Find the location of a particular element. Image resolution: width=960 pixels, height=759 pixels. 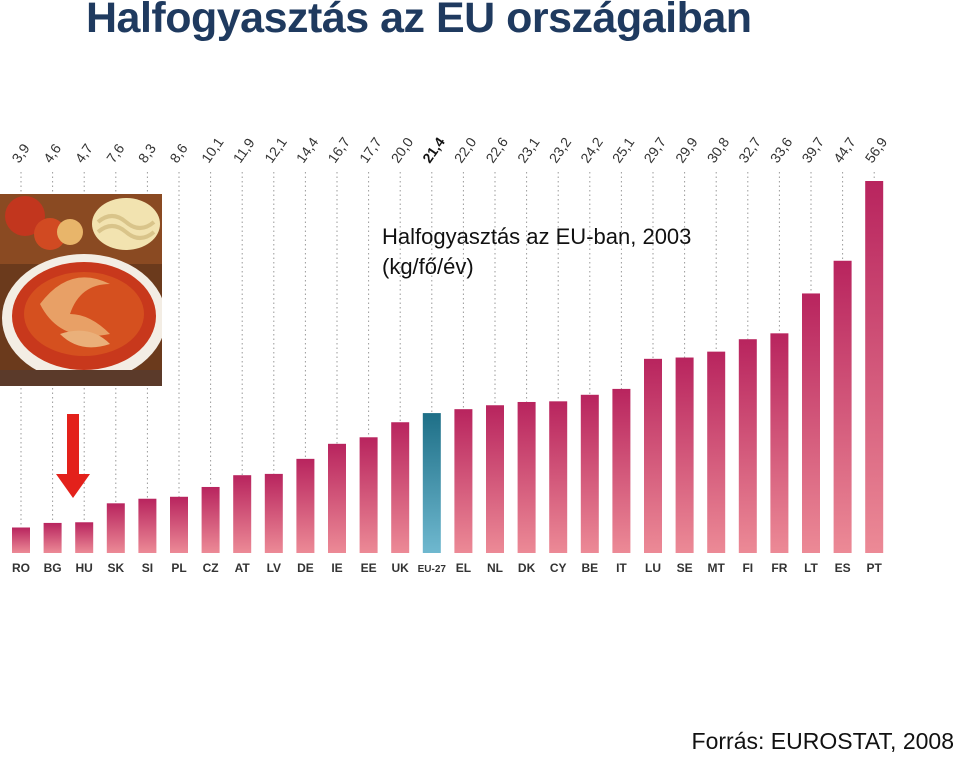

bar-be is located at coordinates (589, 473).